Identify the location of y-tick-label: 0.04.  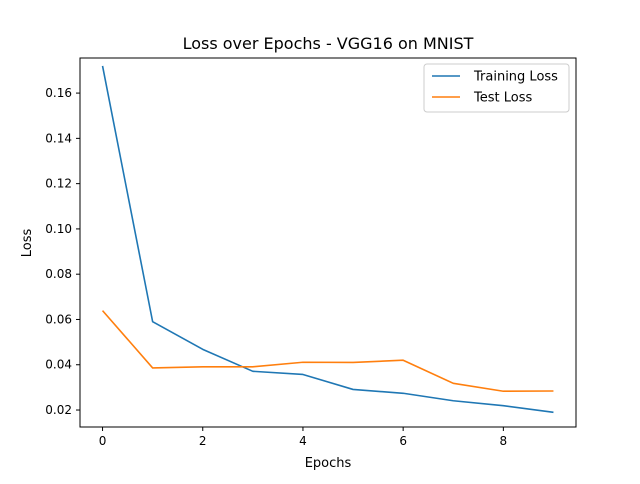
(58, 365).